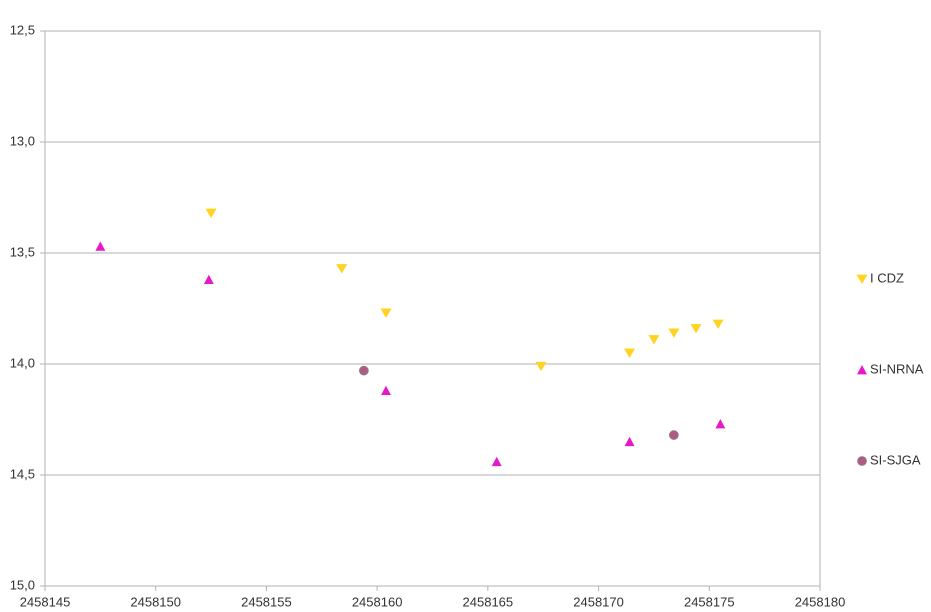  What do you see at coordinates (155, 601) in the screenshot?
I see `x-tick-label: 2458150` at bounding box center [155, 601].